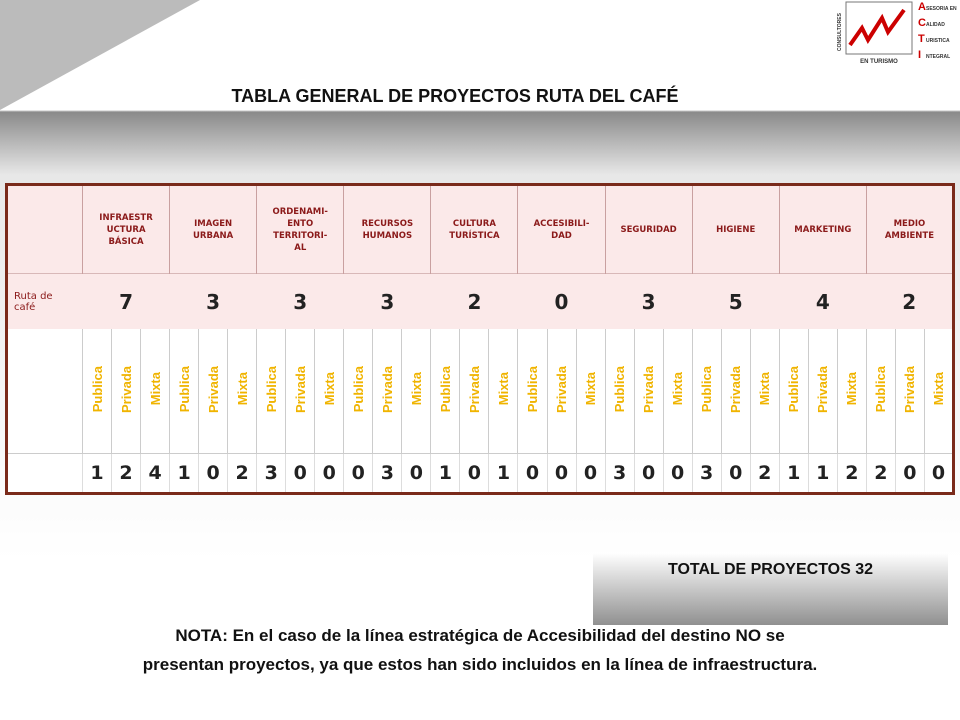  Describe the element at coordinates (474, 229) in the screenshot. I see `column-header: CULTURA TURÍSTICA` at that location.